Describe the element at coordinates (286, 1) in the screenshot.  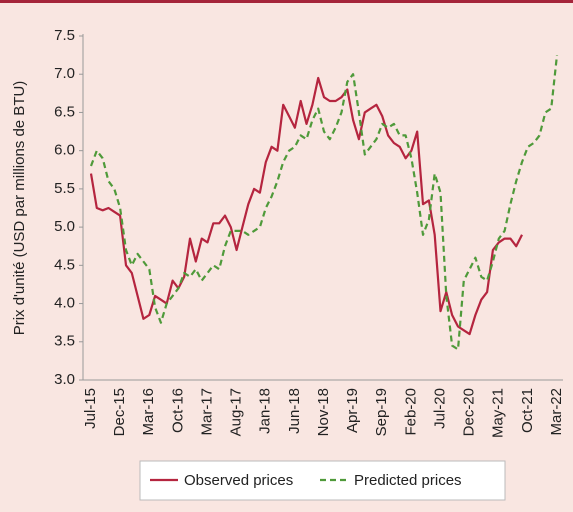
I see `top-border` at that location.